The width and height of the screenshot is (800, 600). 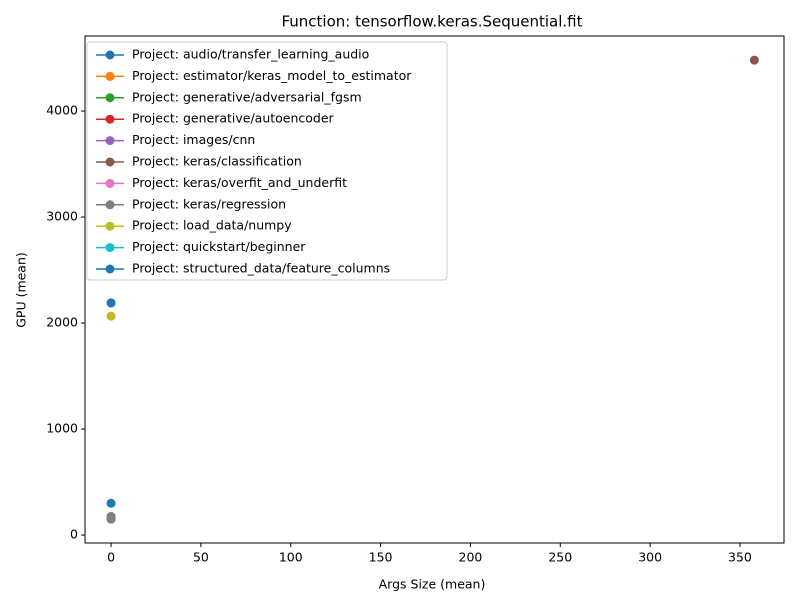 I want to click on x-tick-label: 150, so click(x=381, y=557).